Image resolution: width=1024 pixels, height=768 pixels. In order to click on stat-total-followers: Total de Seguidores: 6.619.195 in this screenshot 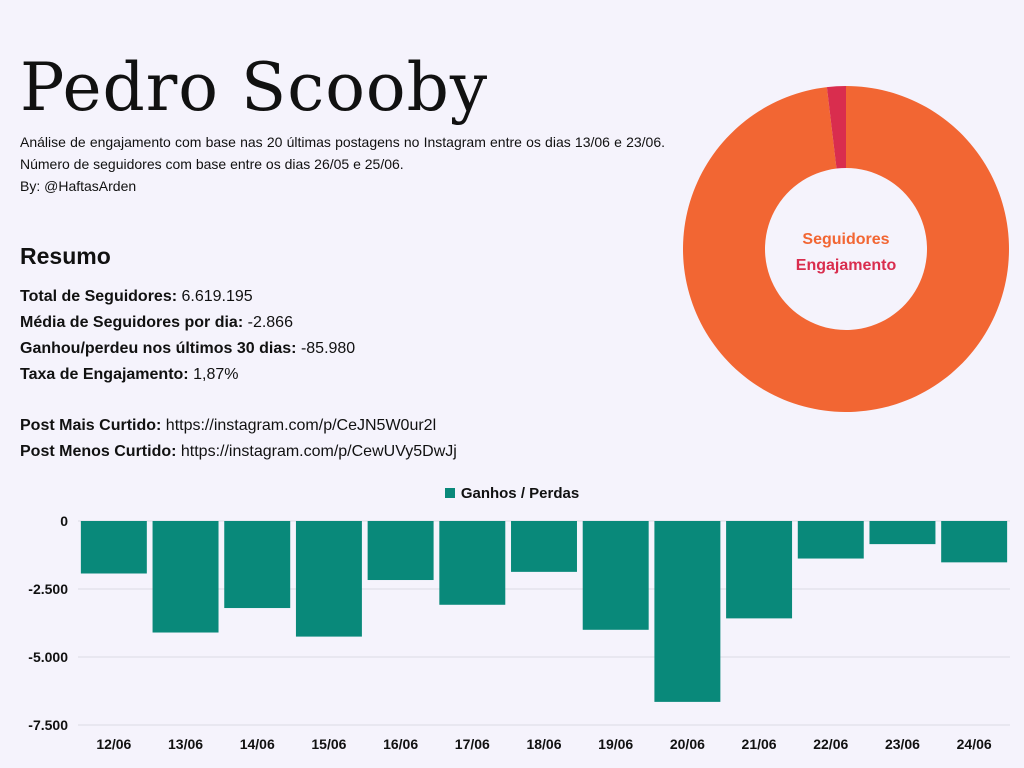, I will do `click(187, 297)`.